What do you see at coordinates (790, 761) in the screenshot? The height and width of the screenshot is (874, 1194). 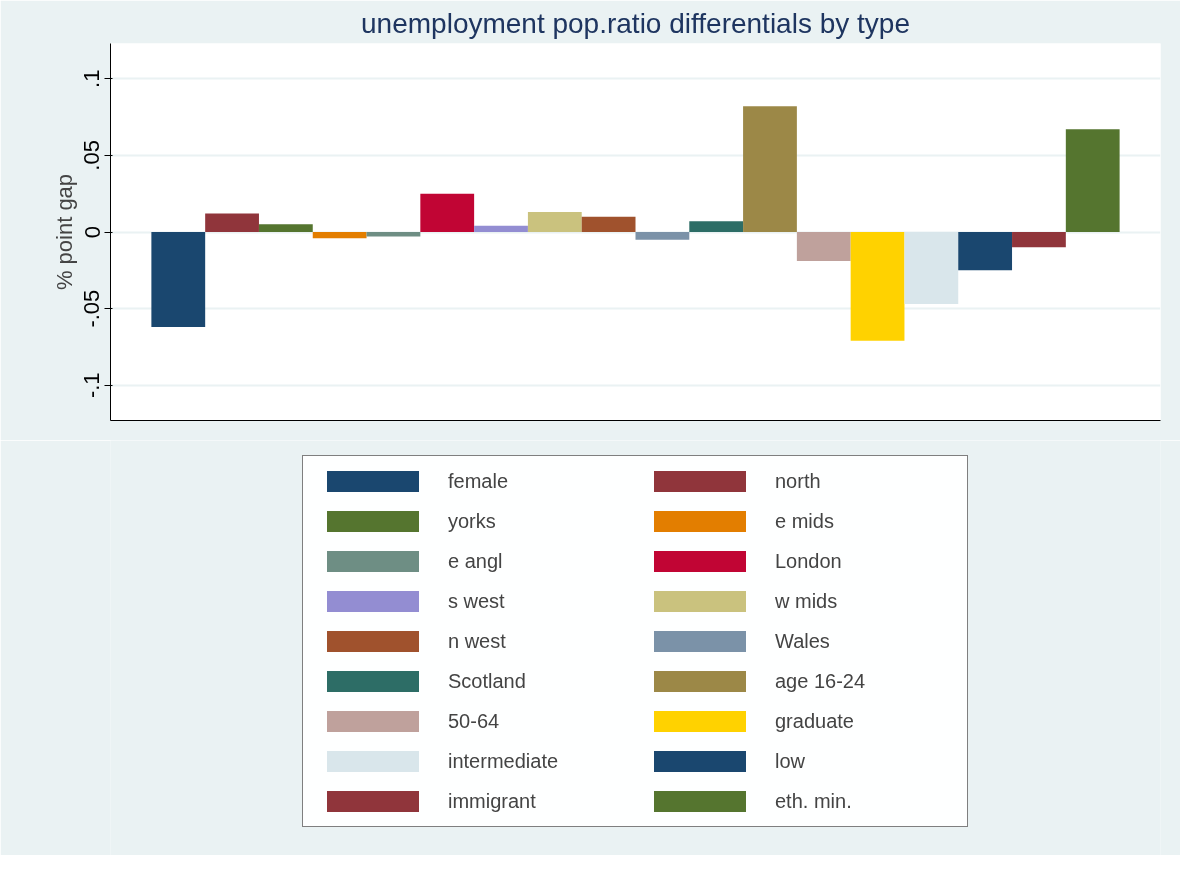 I see `legend-label: low` at bounding box center [790, 761].